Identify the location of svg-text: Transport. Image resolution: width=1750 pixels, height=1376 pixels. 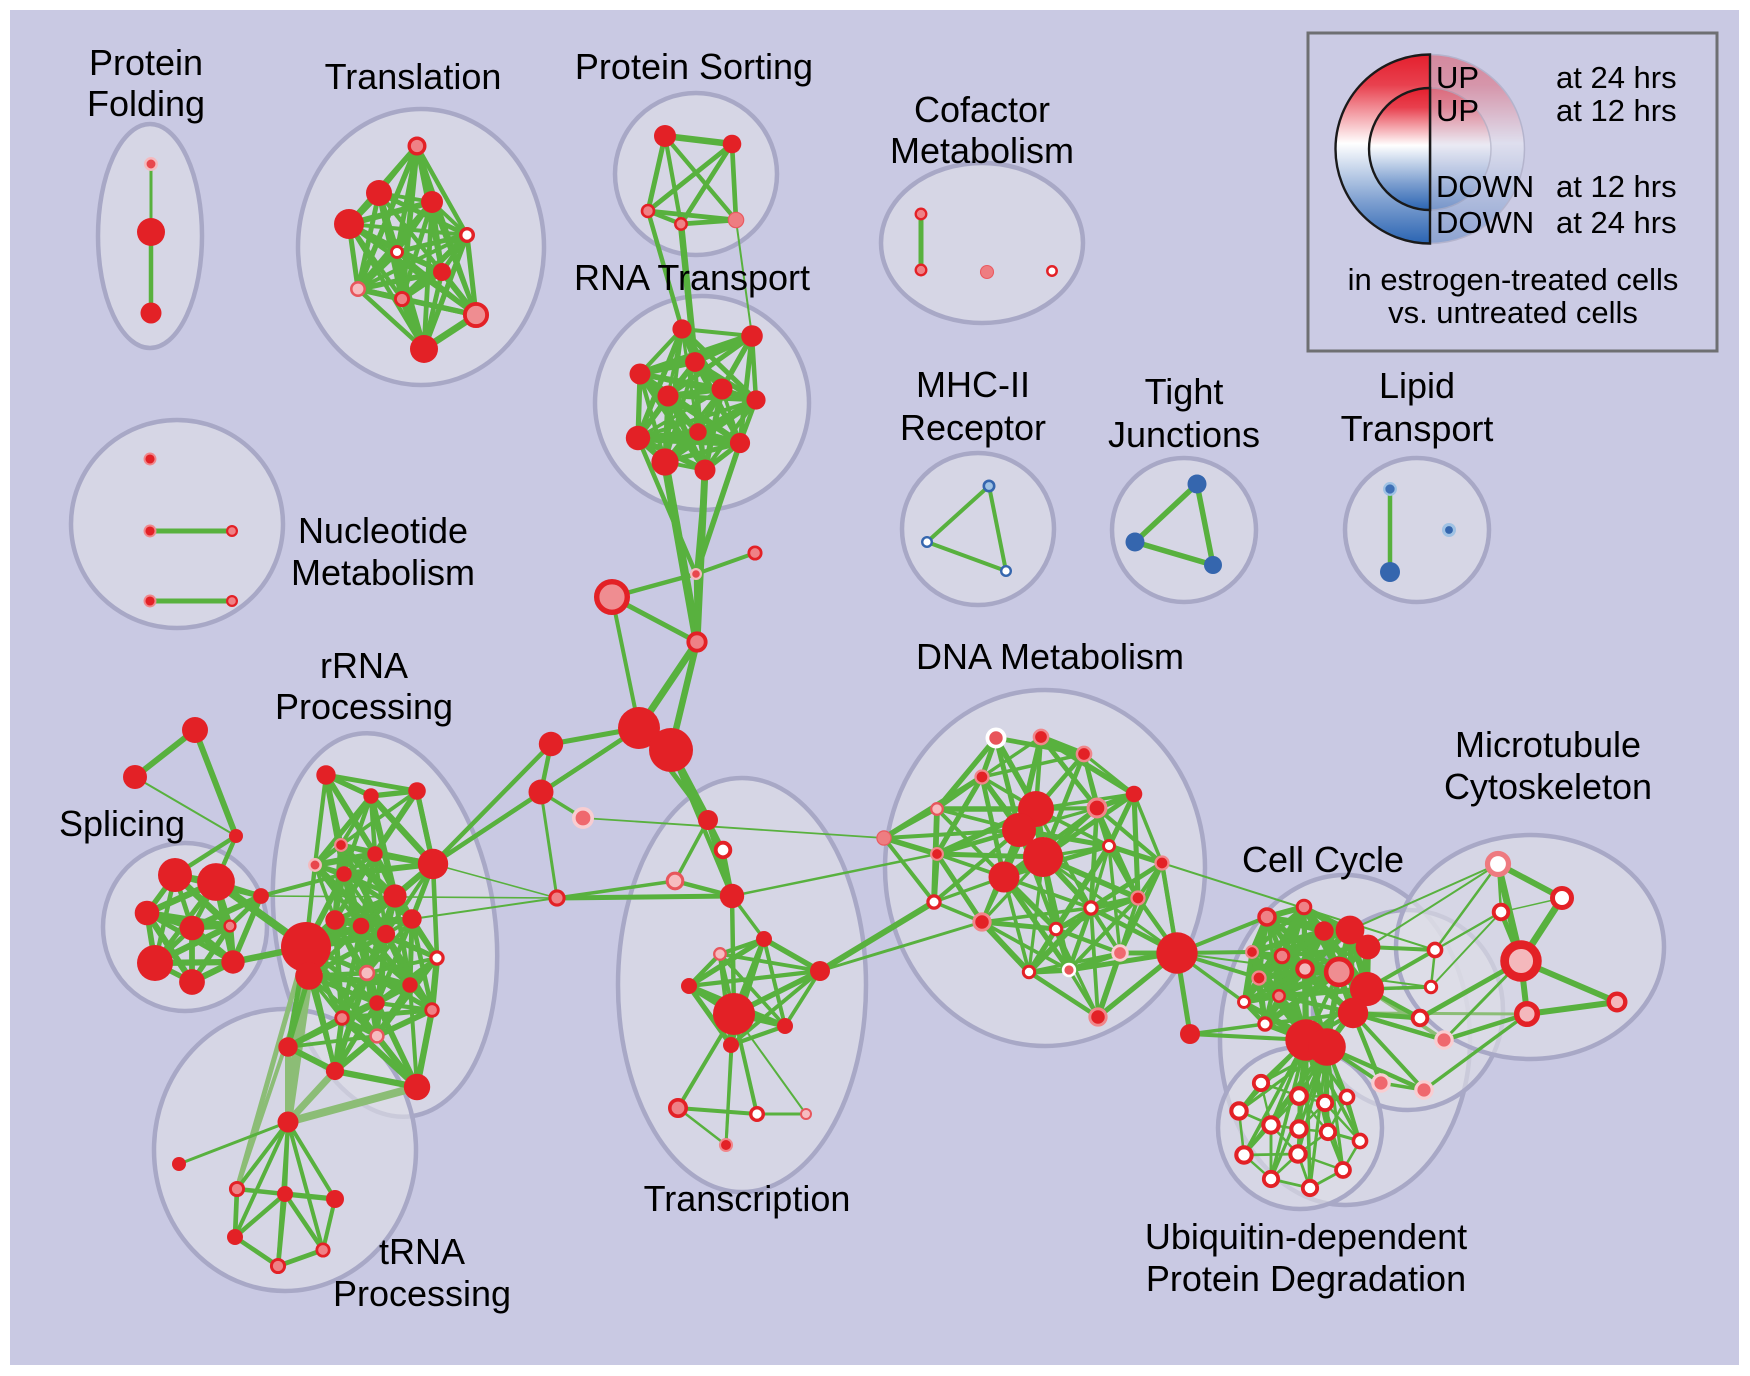
(1417, 428).